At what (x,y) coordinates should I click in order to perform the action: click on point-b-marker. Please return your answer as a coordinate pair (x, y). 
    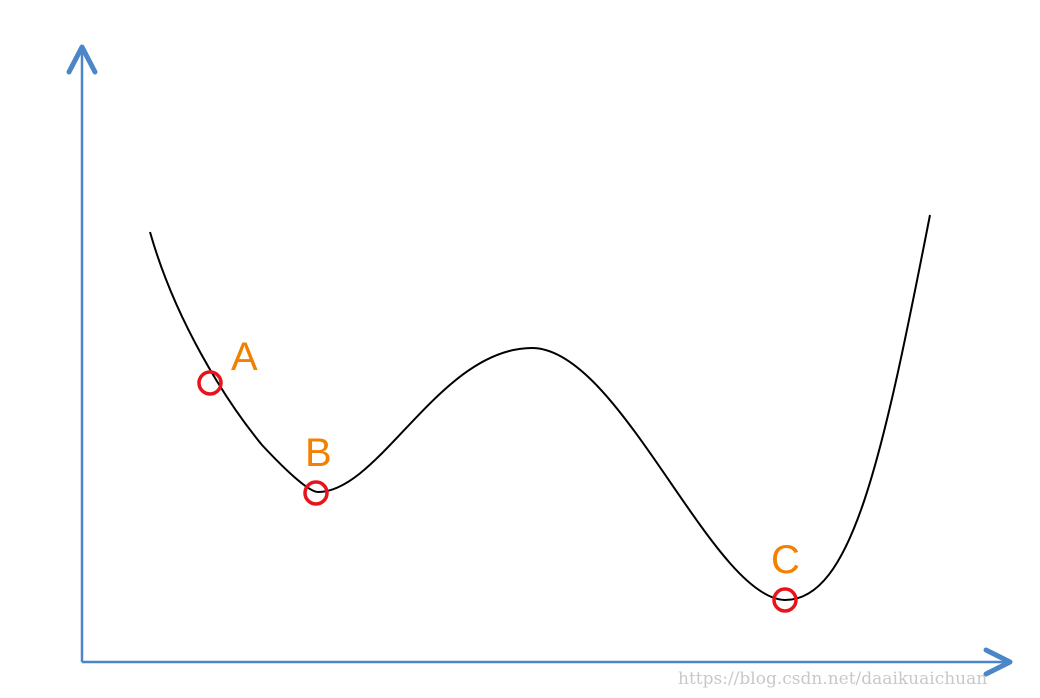
    Looking at the image, I should click on (316, 493).